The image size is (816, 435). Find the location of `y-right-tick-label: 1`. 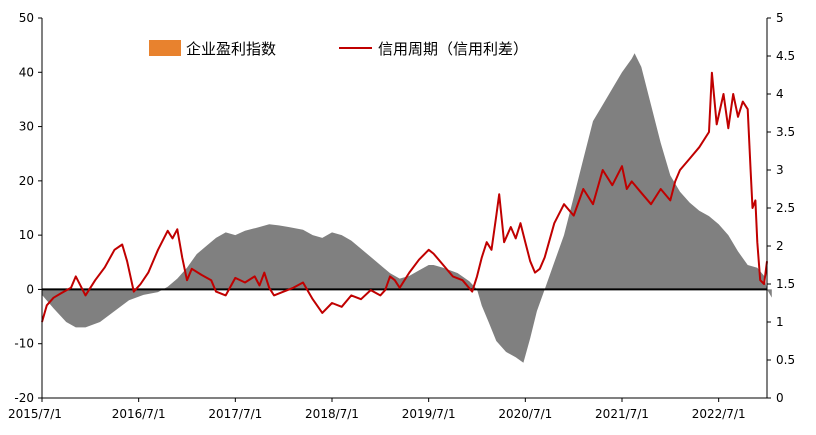

y-right-tick-label: 1 is located at coordinates (780, 322).